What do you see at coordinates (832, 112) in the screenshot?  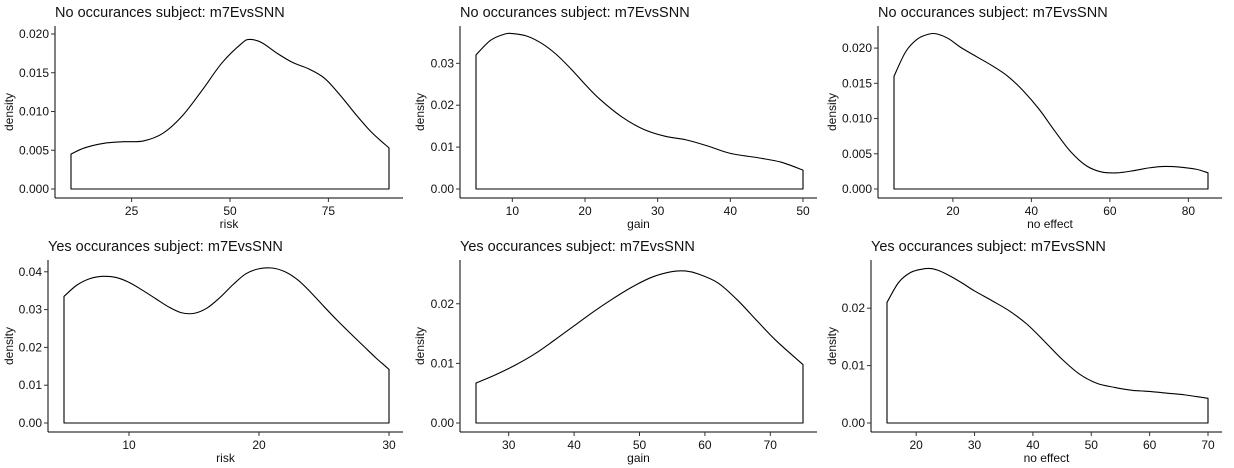 I see `panel-3-y-axis-label: density` at bounding box center [832, 112].